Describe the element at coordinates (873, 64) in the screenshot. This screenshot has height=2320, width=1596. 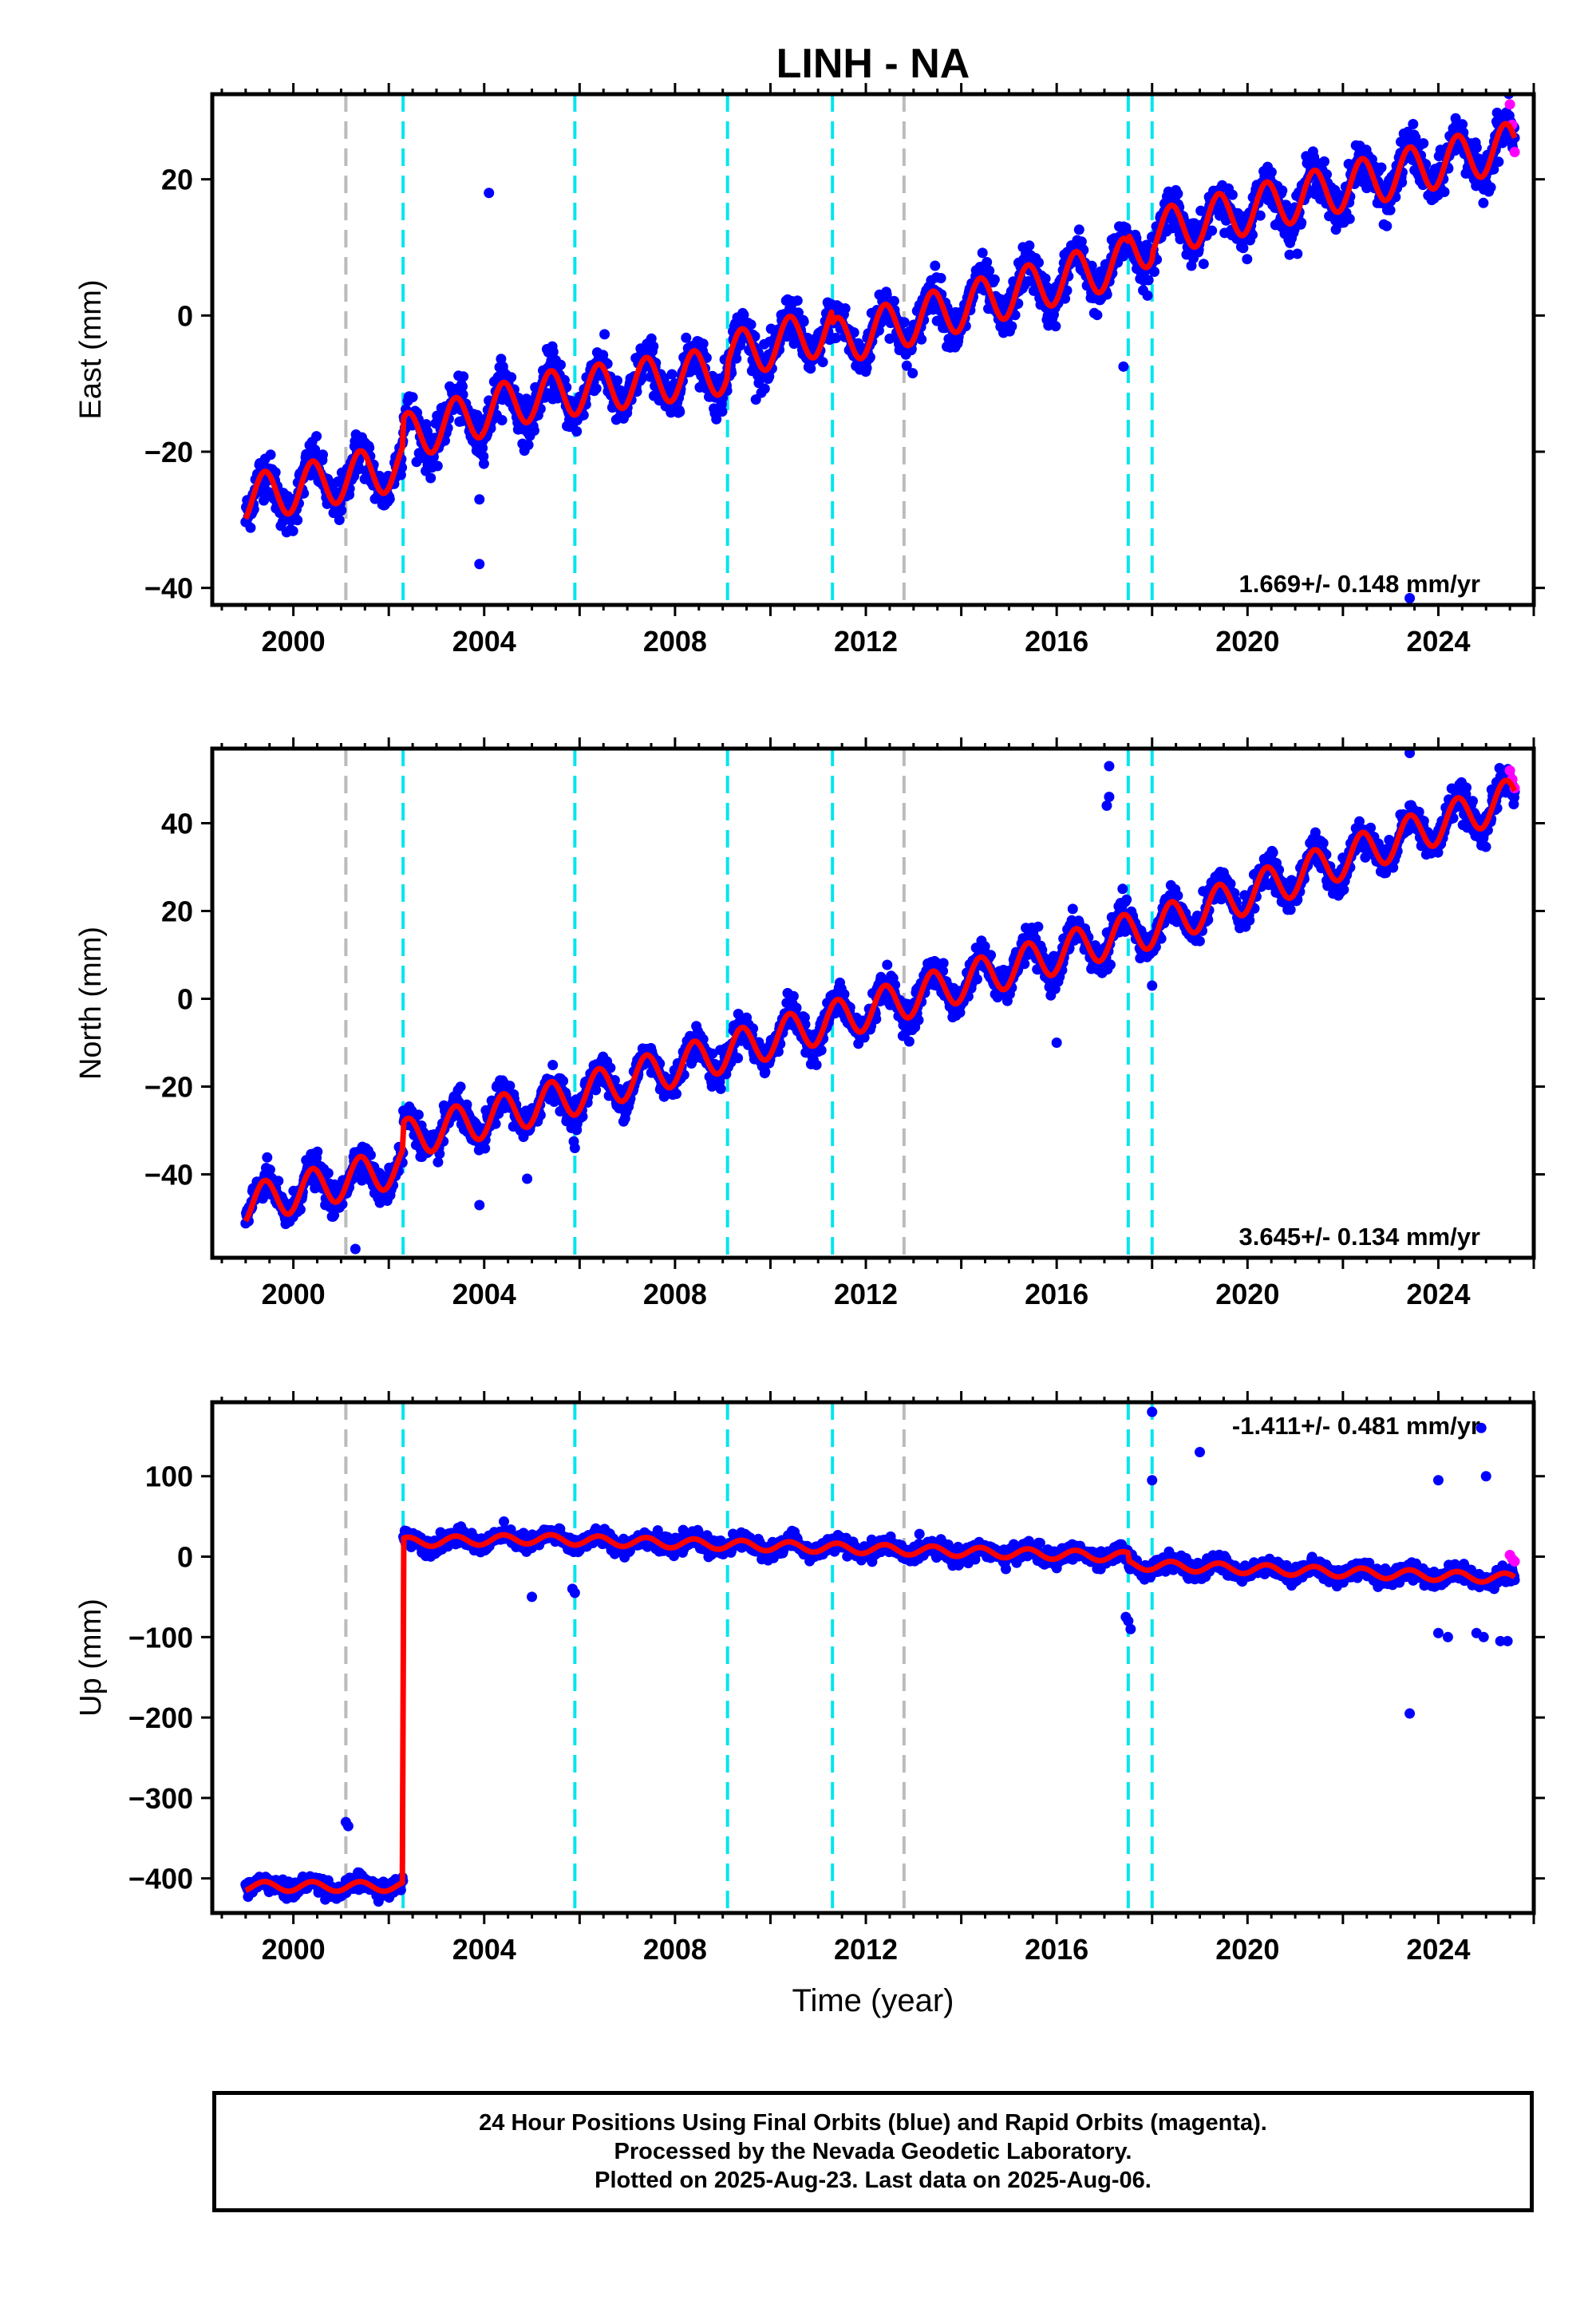
I see `figure-title: LINH - NA` at that location.